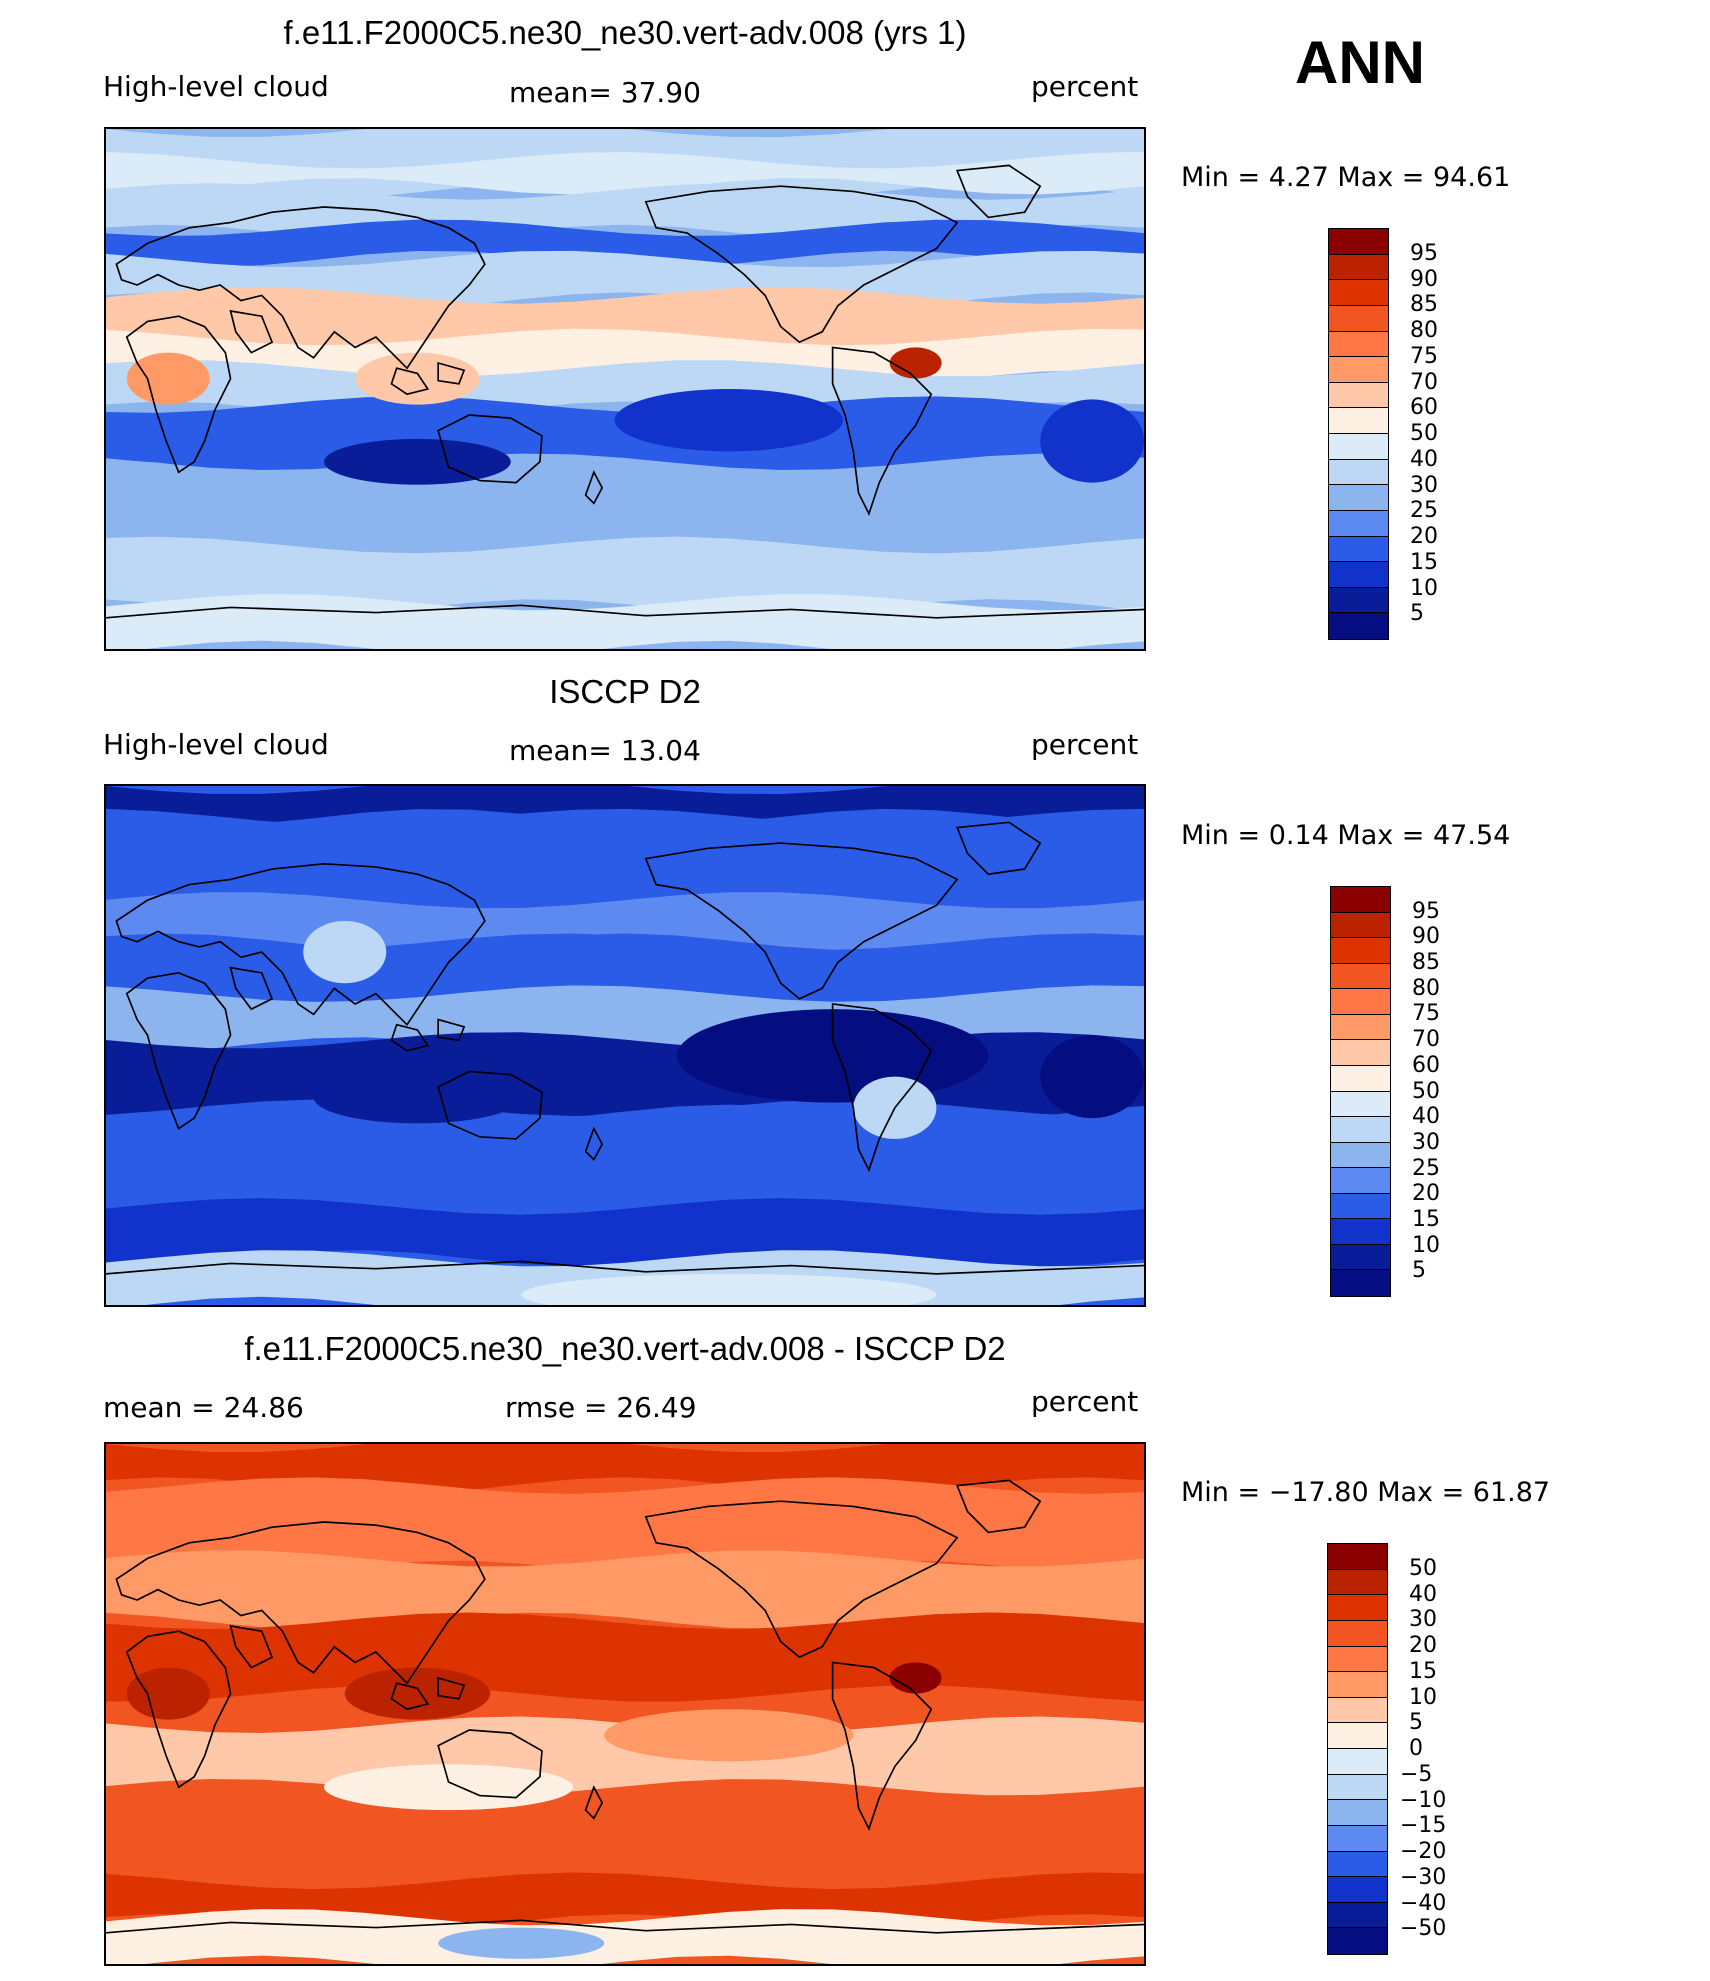 This screenshot has height=1981, width=1710. What do you see at coordinates (1416, 1774) in the screenshot?
I see `colorbar-tick-label: −5` at bounding box center [1416, 1774].